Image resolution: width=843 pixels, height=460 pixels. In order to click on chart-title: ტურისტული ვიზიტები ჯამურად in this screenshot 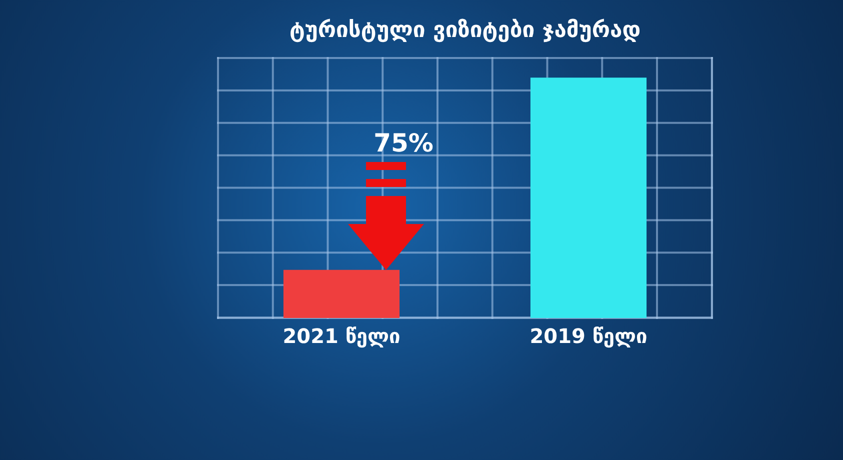, I will do `click(465, 30)`.